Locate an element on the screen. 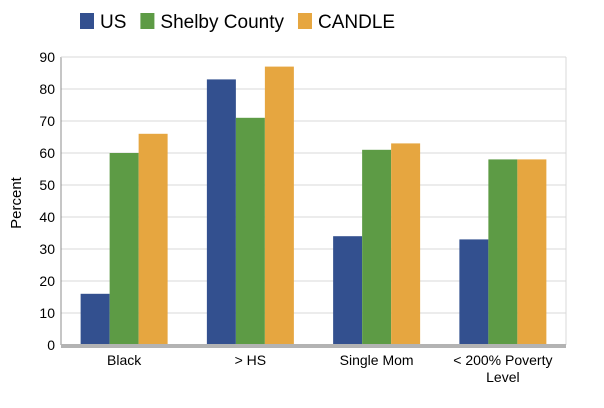 The width and height of the screenshot is (604, 408). legend: US Shelby County CANDLE is located at coordinates (237, 22).